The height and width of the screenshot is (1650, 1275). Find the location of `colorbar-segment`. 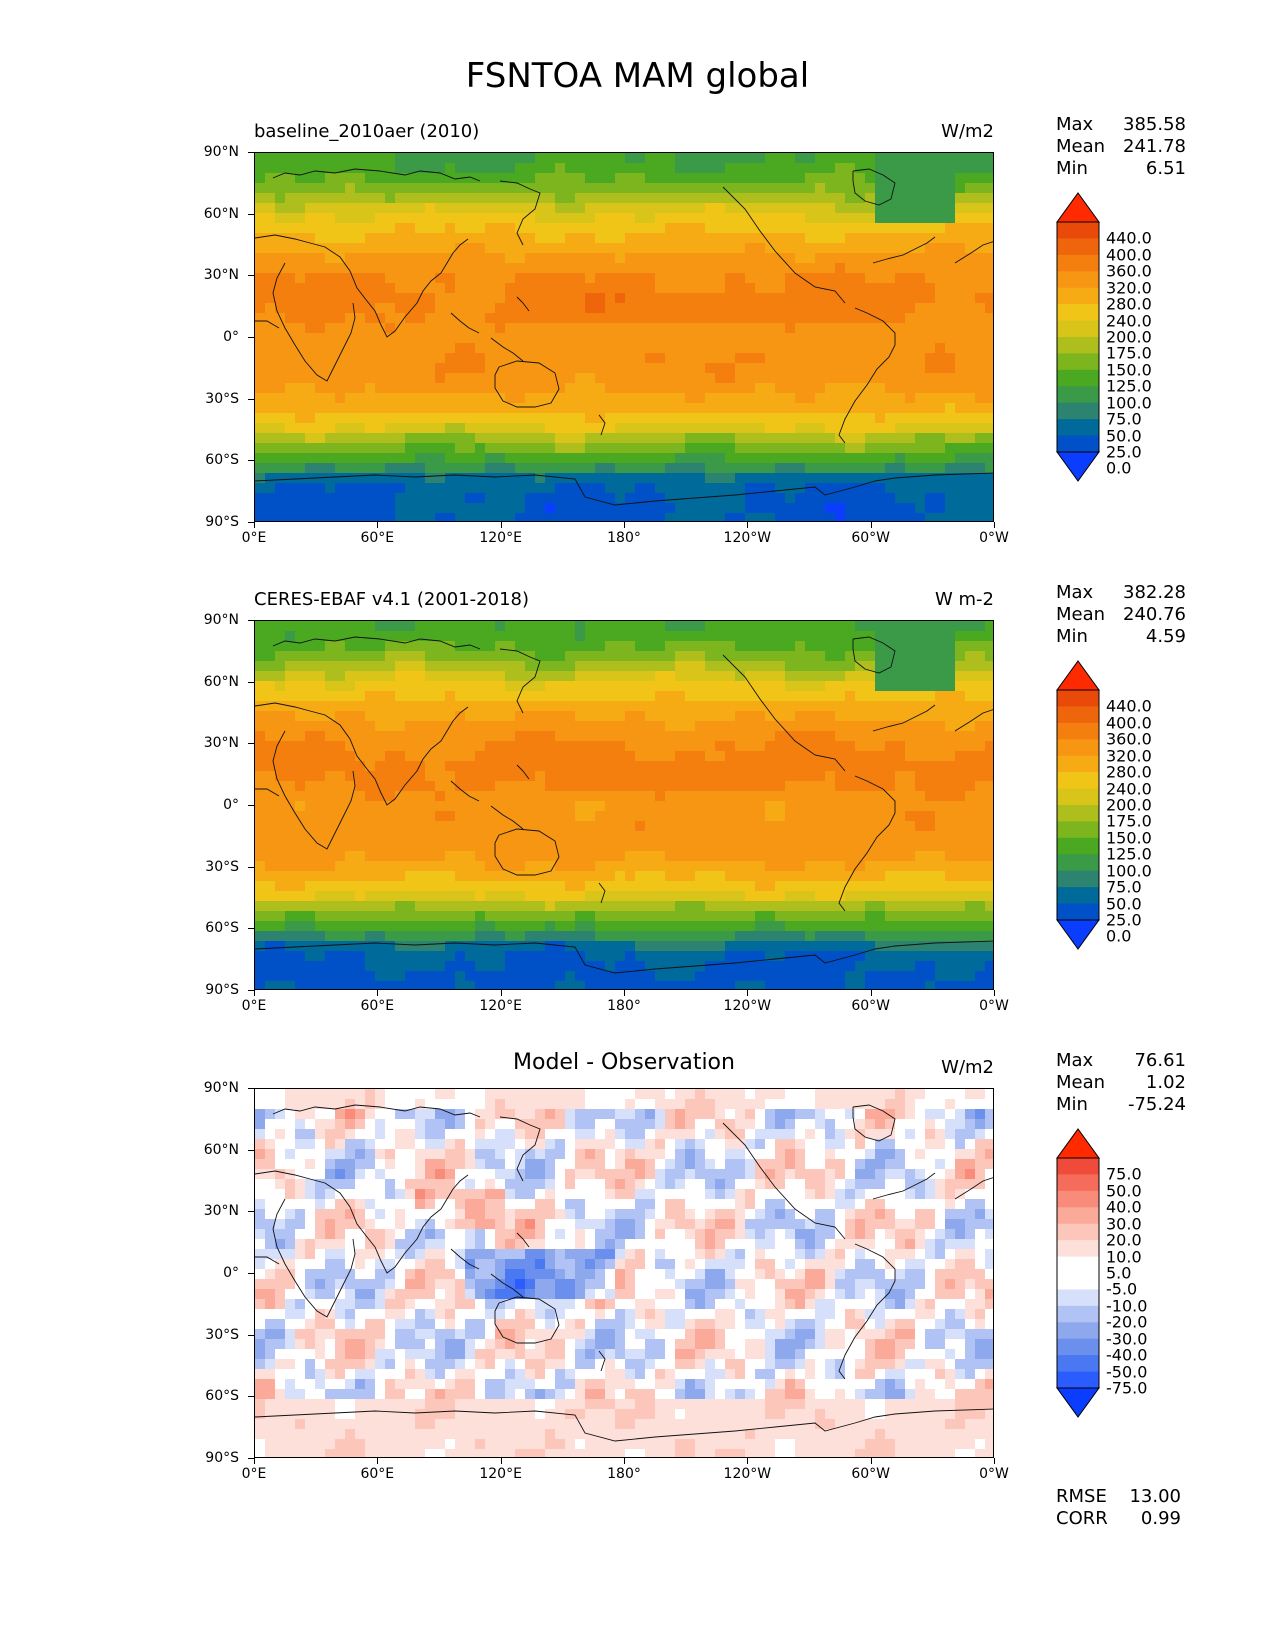

colorbar-segment is located at coordinates (1078, 329).